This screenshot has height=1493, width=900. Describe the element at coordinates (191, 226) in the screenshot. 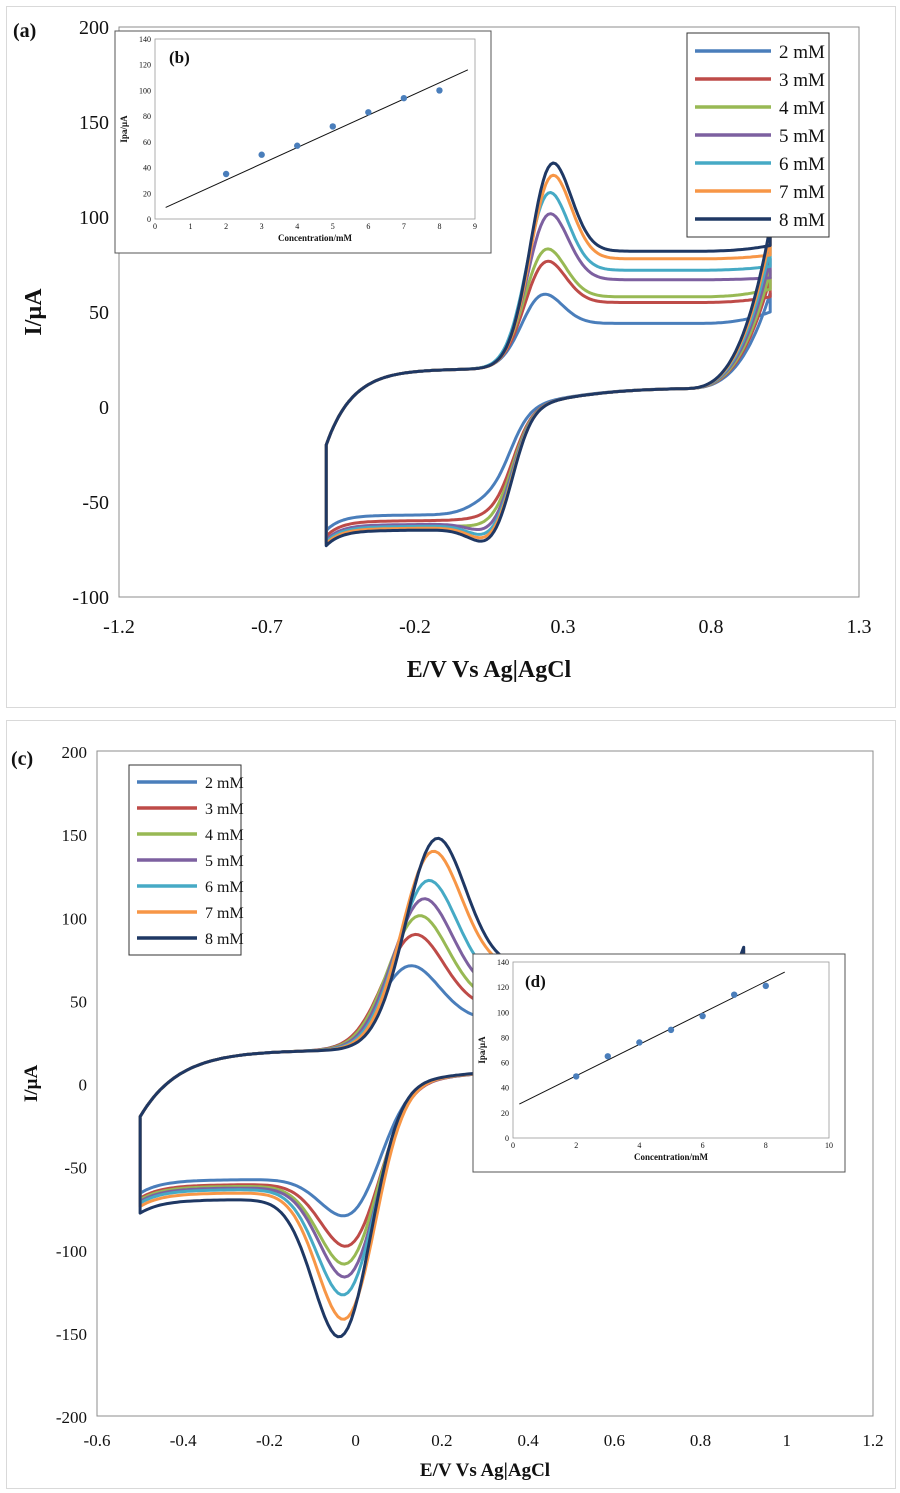

I see `inset-x-tick: 1` at that location.